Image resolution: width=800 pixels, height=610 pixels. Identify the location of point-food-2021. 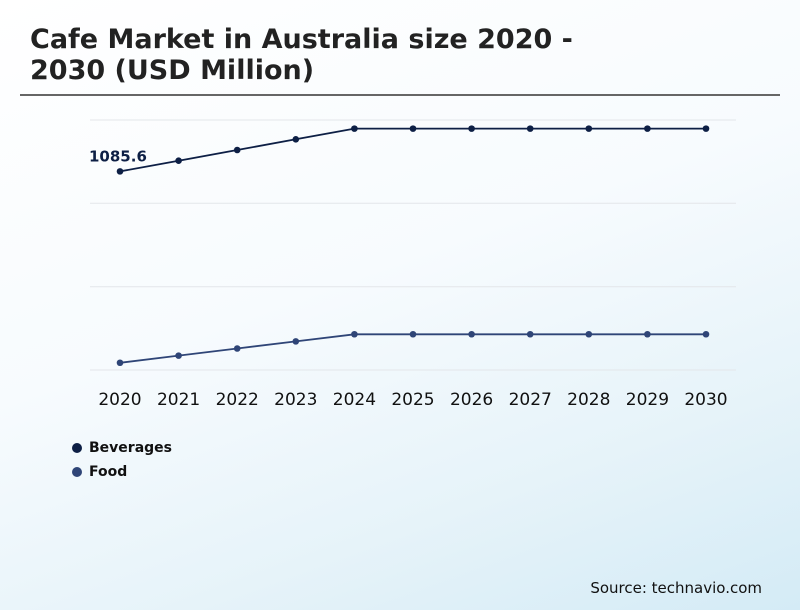
(178, 355).